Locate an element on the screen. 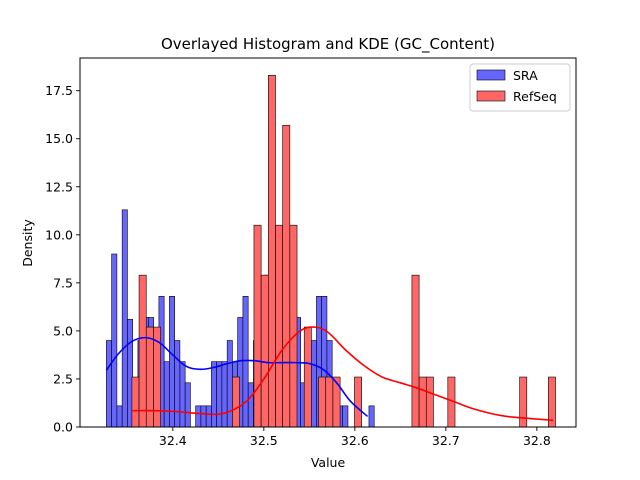 This screenshot has height=480, width=640. y-axis-label: Density is located at coordinates (27, 243).